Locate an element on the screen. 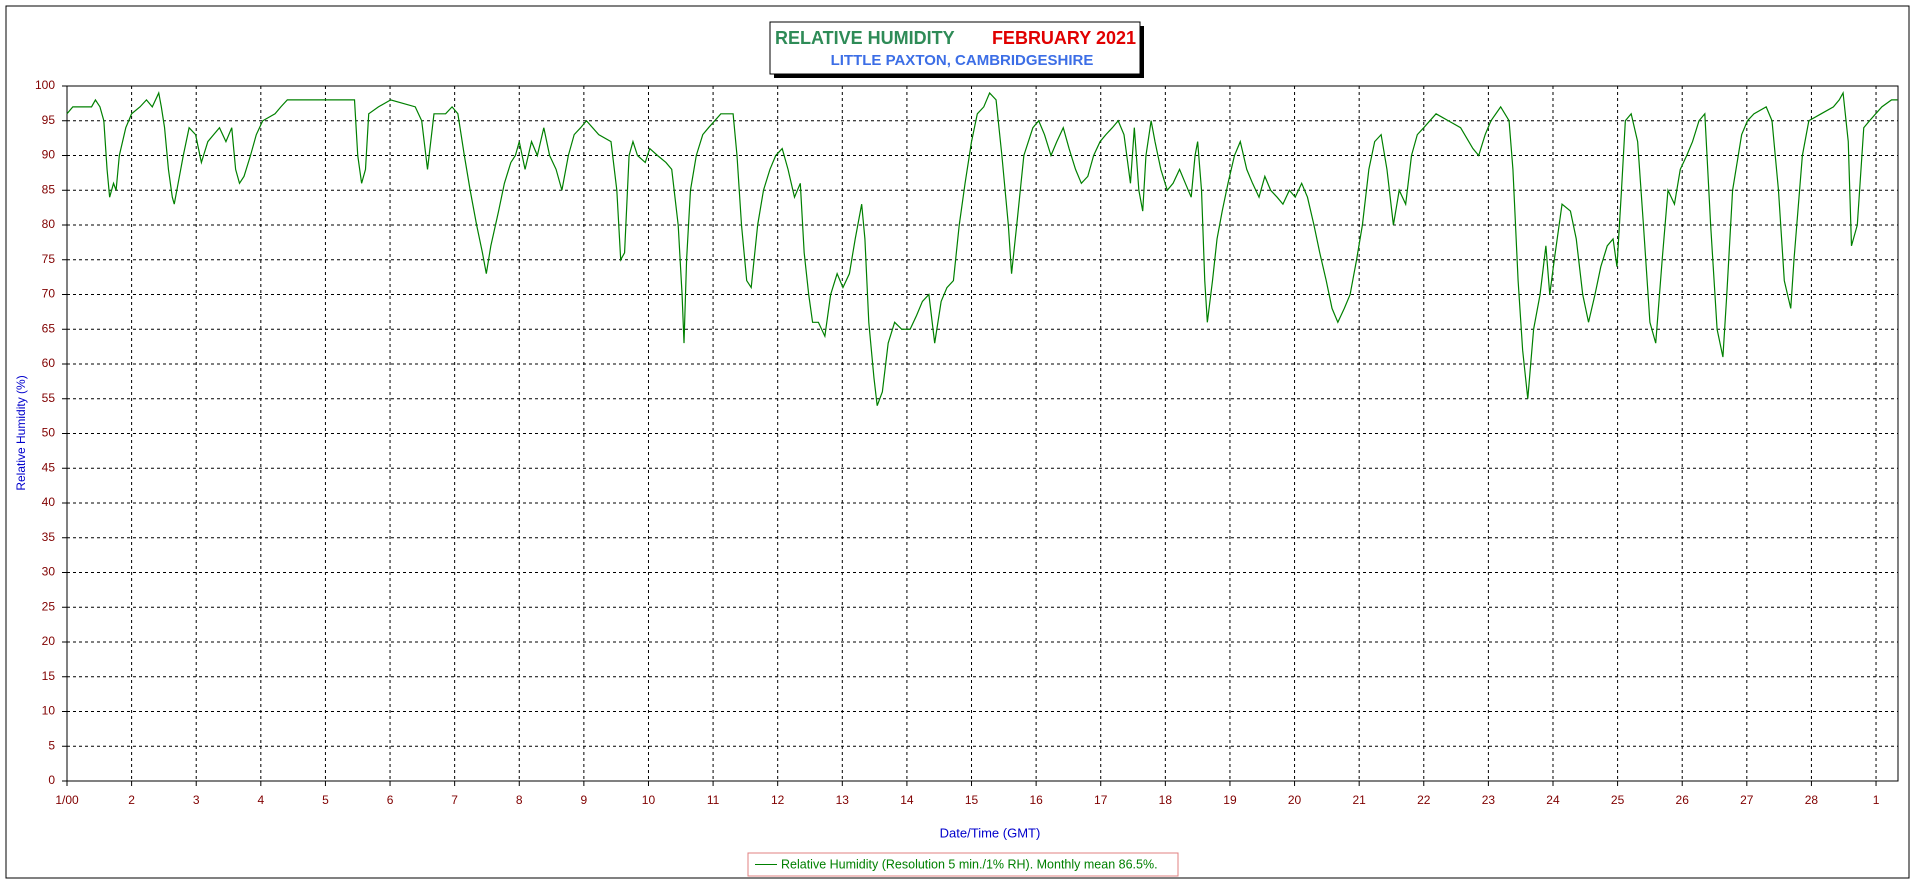 Image resolution: width=1916 pixels, height=884 pixels. x-tick-label: 14 is located at coordinates (907, 800).